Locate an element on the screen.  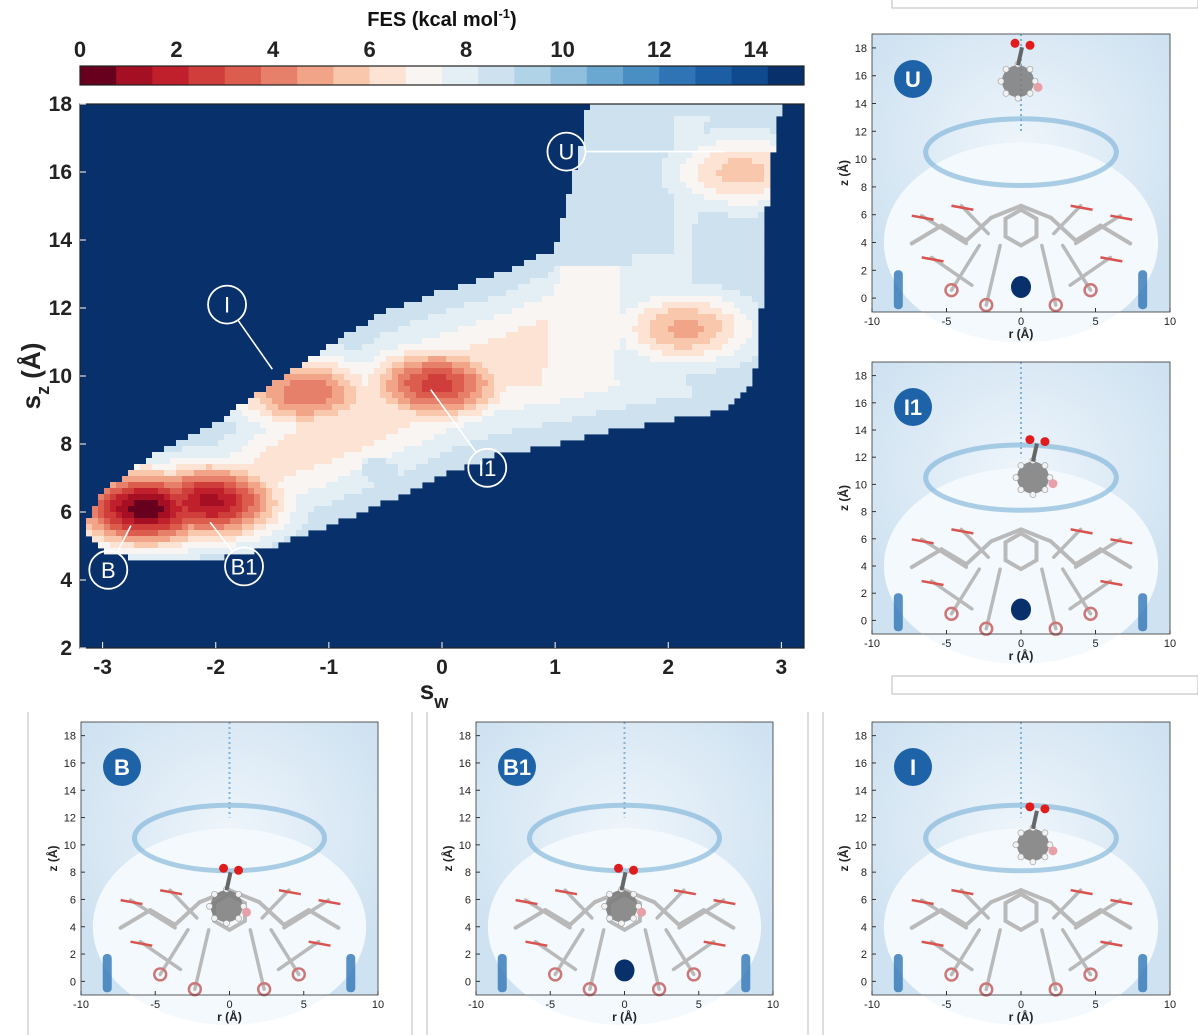
ligand-hydrogen is located at coordinates (1033, 494).